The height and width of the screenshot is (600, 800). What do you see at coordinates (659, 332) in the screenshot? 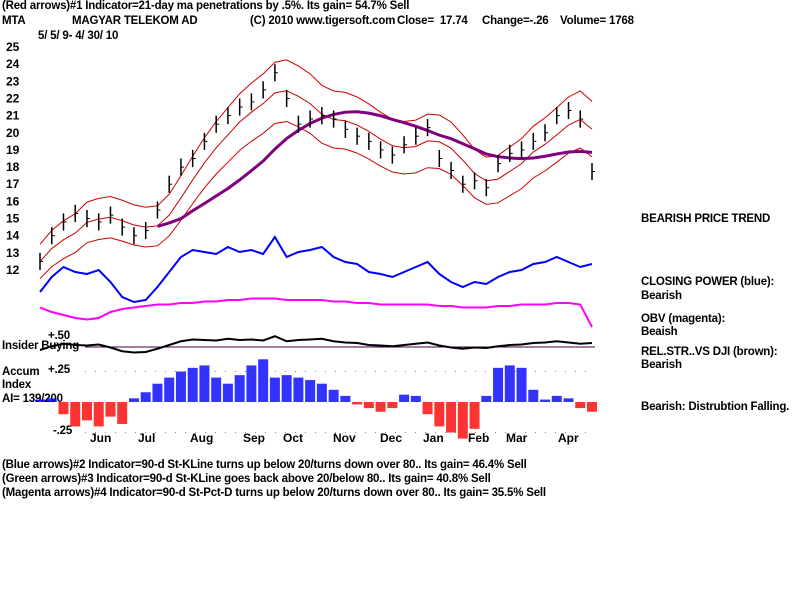
I see `obv-value: Beaish` at bounding box center [659, 332].